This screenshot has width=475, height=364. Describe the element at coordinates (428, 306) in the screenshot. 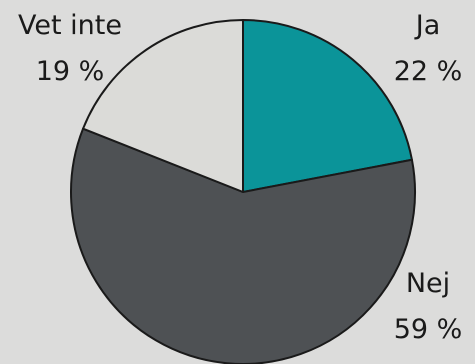

I see `label-nej: Nej 59 %` at that location.